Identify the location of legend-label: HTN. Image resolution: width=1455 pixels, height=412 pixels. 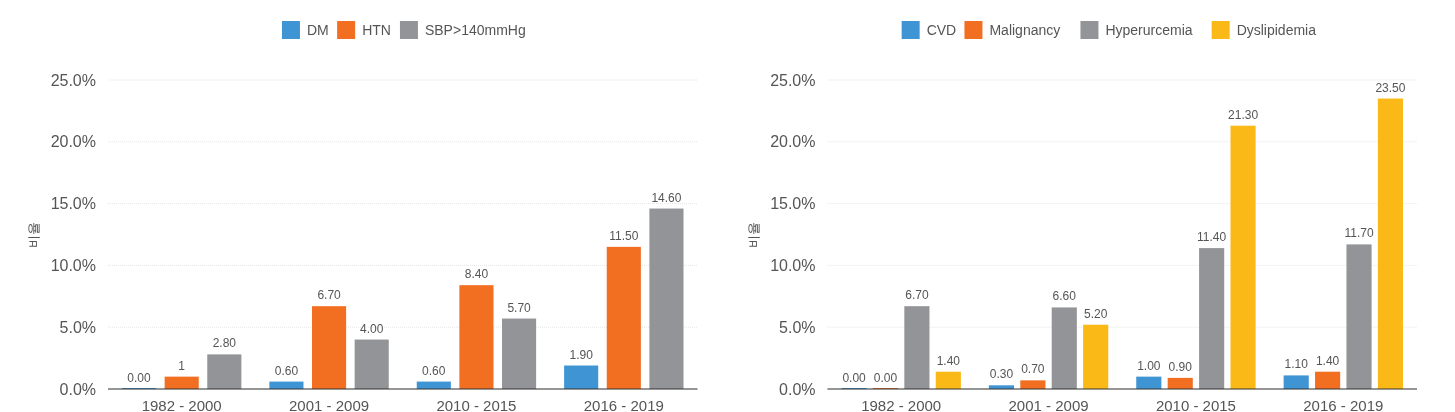
(376, 29).